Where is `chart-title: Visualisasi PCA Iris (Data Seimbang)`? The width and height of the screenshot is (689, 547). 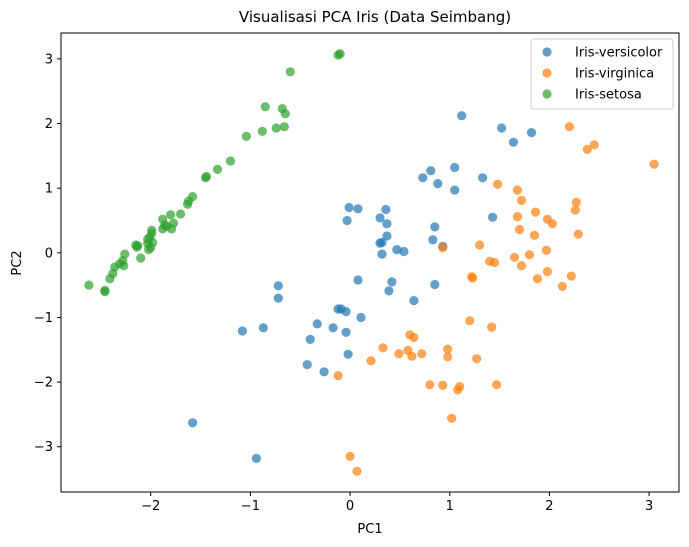 chart-title: Visualisasi PCA Iris (Data Seimbang) is located at coordinates (375, 17).